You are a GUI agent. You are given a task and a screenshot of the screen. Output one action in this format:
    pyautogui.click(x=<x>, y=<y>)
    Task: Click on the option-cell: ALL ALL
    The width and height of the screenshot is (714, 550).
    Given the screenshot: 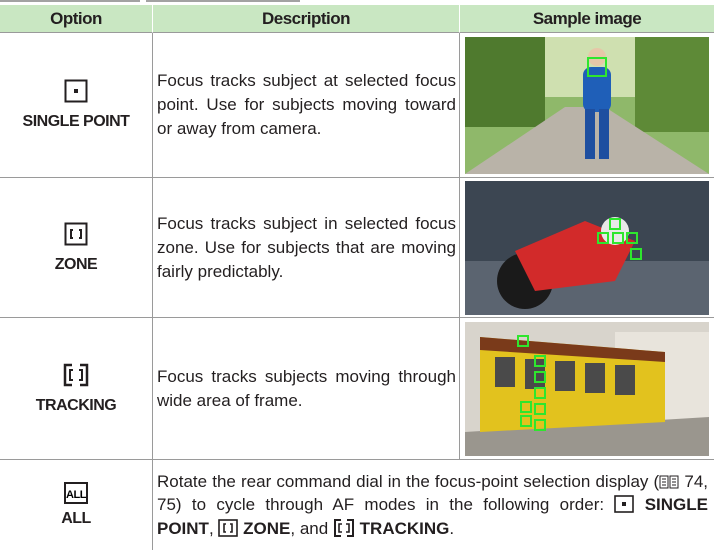 What is the action you would take?
    pyautogui.click(x=76, y=505)
    